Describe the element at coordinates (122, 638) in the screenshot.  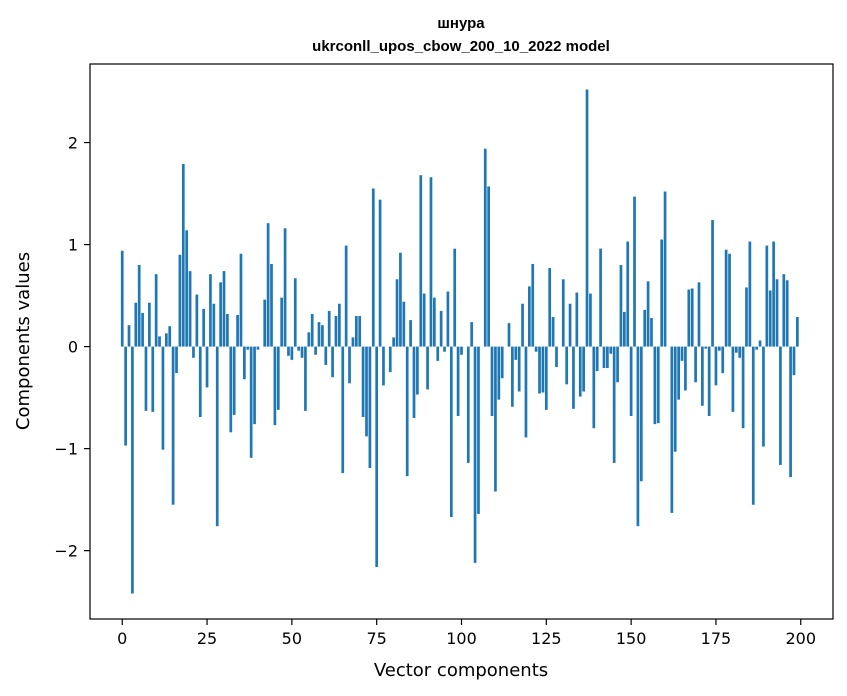
I see `x-tick-label: 0` at that location.